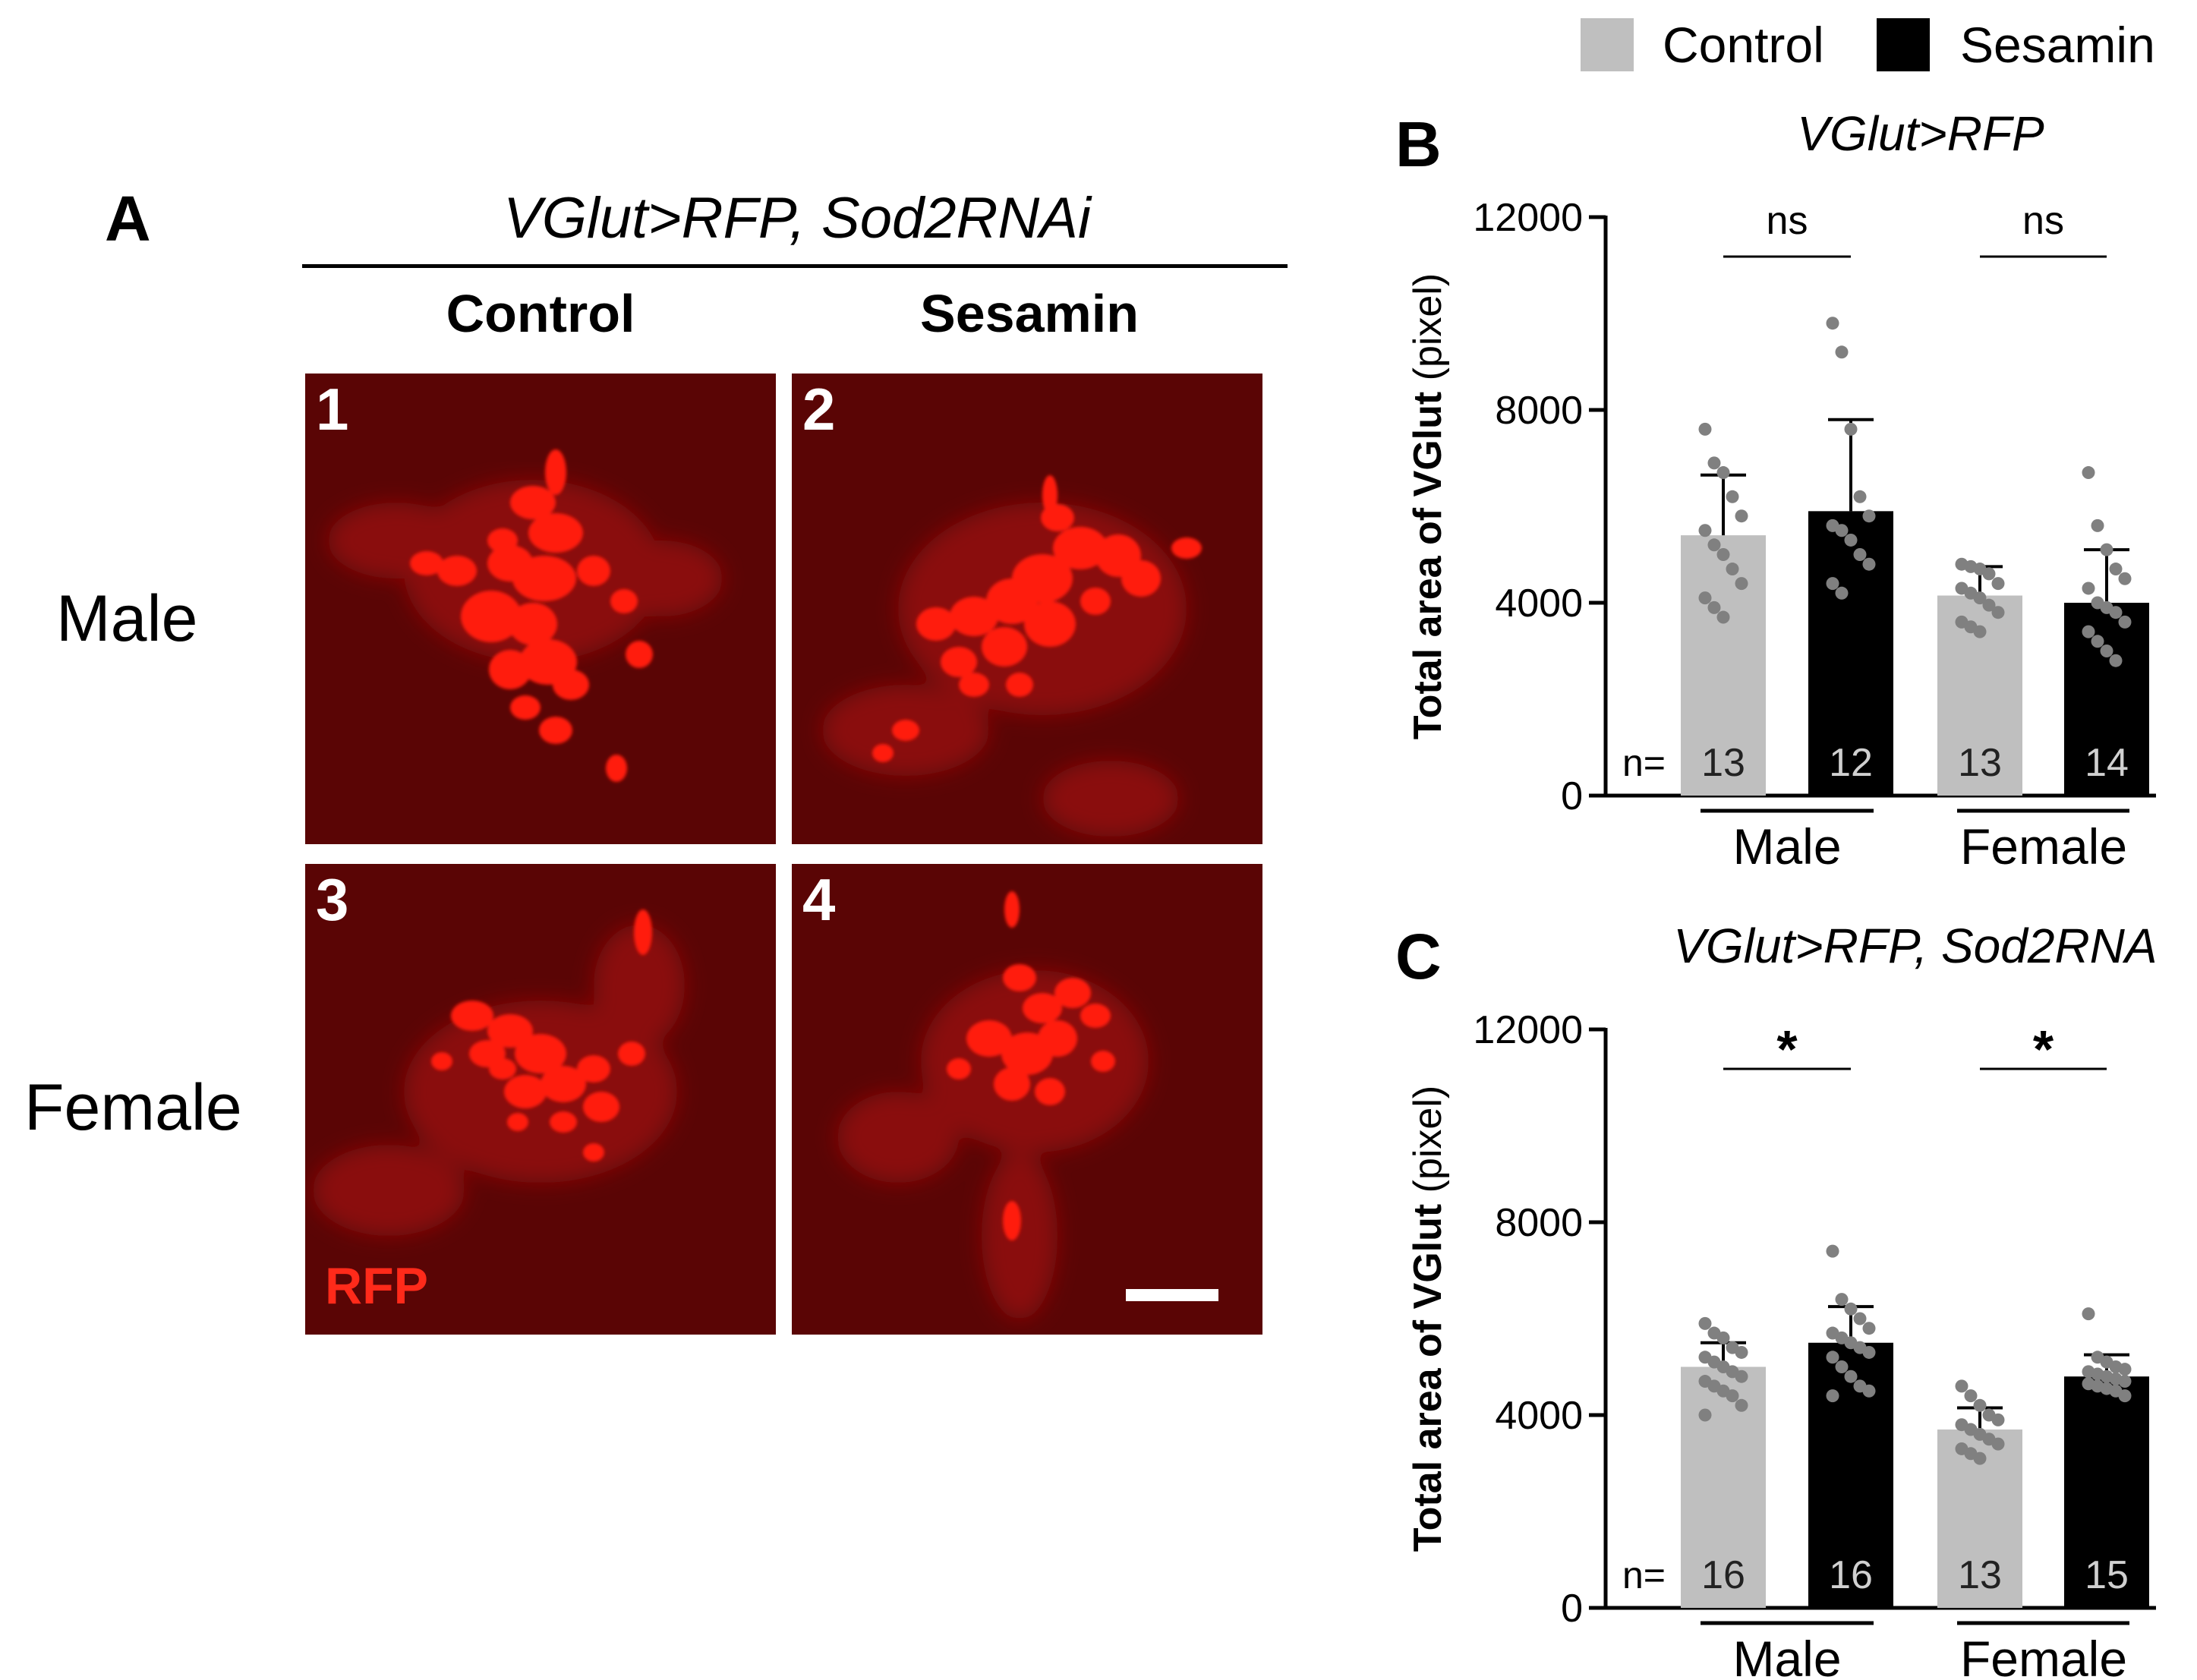  What do you see at coordinates (133, 1107) in the screenshot?
I see `panel-a-row-female: Female` at bounding box center [133, 1107].